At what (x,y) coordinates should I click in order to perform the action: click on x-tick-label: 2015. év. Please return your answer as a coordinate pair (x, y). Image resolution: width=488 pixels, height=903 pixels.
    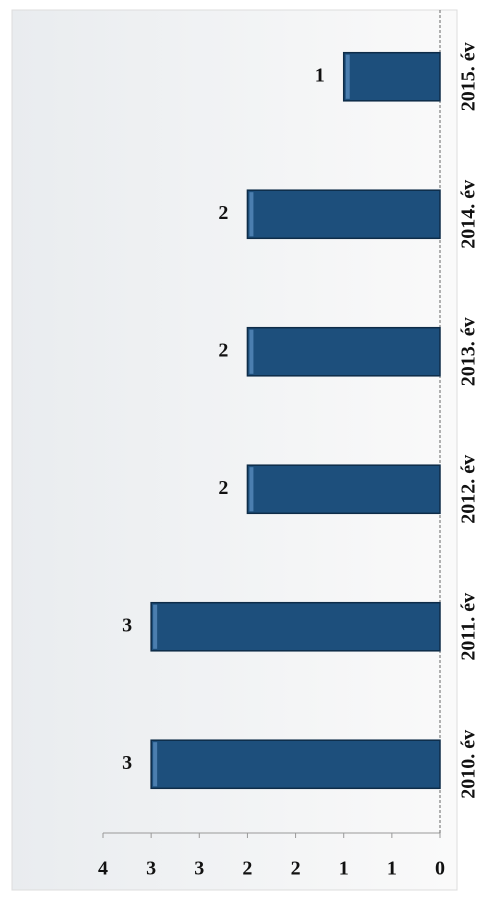
    Looking at the image, I should click on (469, 76).